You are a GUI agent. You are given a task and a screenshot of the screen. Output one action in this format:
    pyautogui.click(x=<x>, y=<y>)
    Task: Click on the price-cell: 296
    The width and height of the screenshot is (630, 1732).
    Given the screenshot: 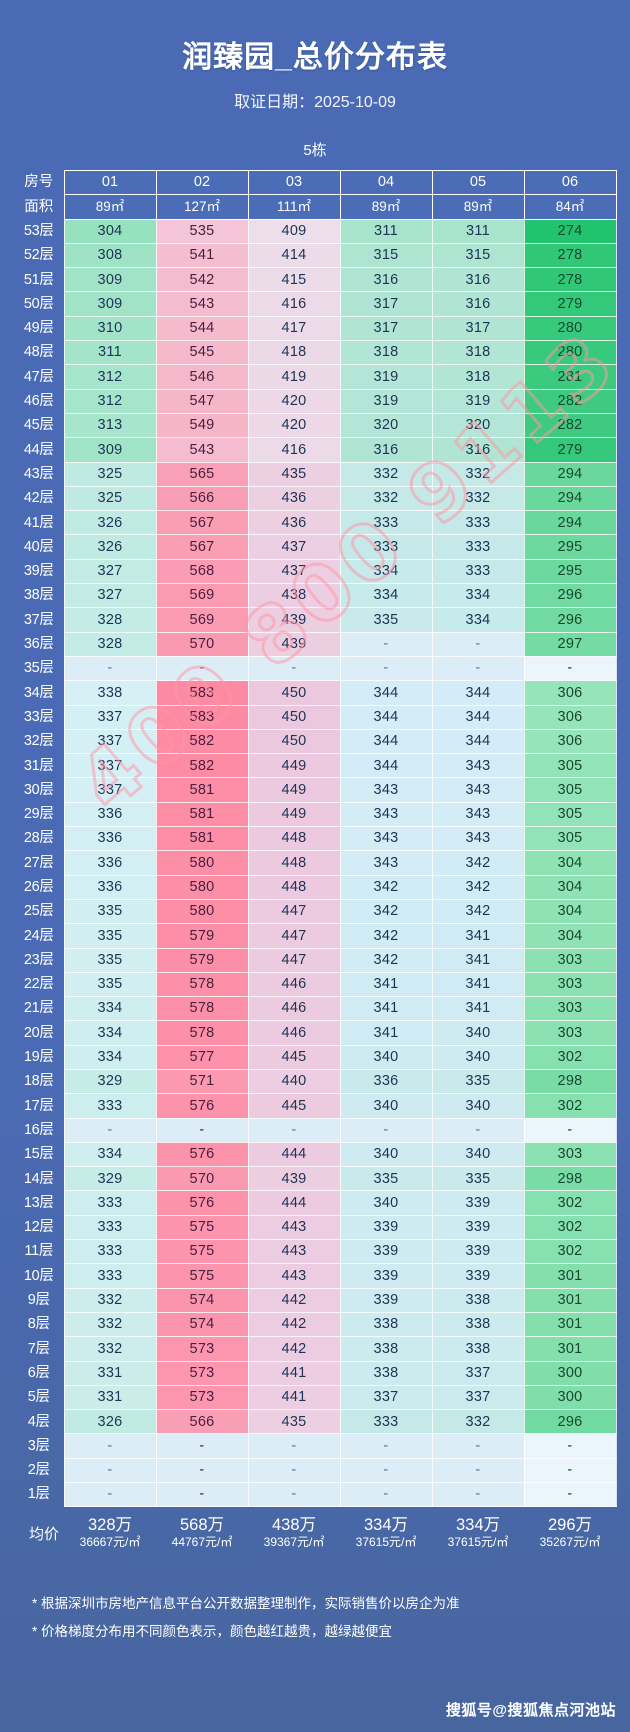 What is the action you would take?
    pyautogui.click(x=570, y=1422)
    